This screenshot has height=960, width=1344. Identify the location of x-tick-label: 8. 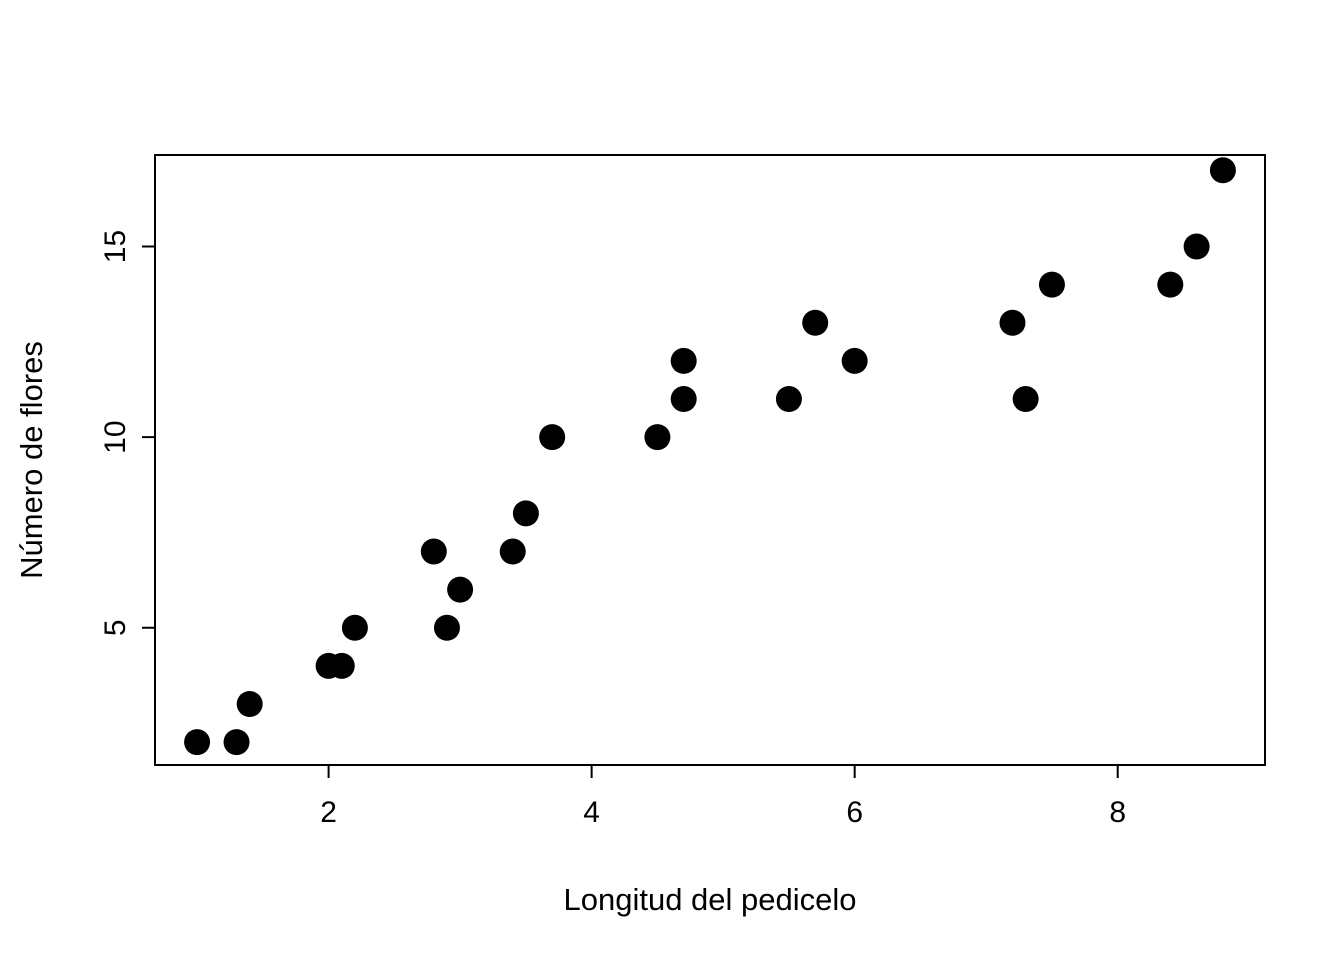
(1117, 812).